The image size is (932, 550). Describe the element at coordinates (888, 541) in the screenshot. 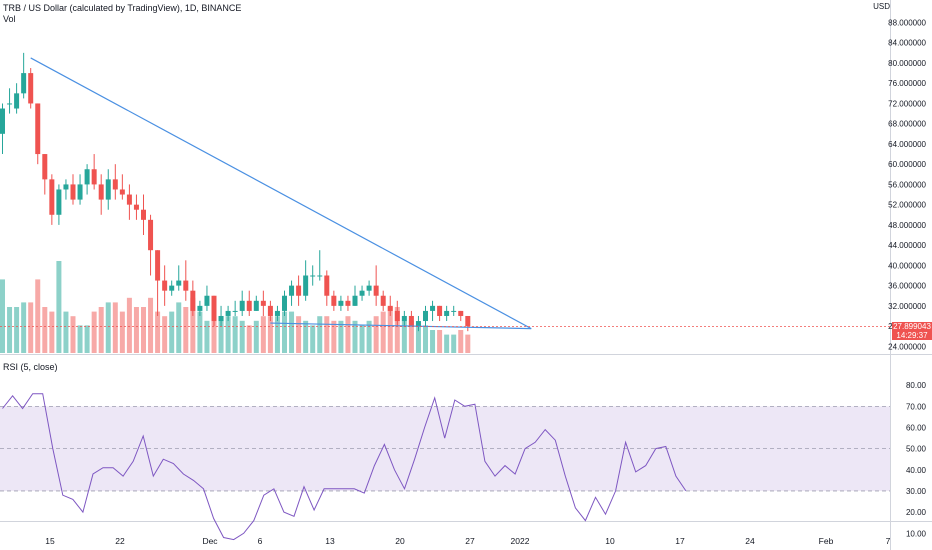

I see `time-tick-label: 7` at that location.